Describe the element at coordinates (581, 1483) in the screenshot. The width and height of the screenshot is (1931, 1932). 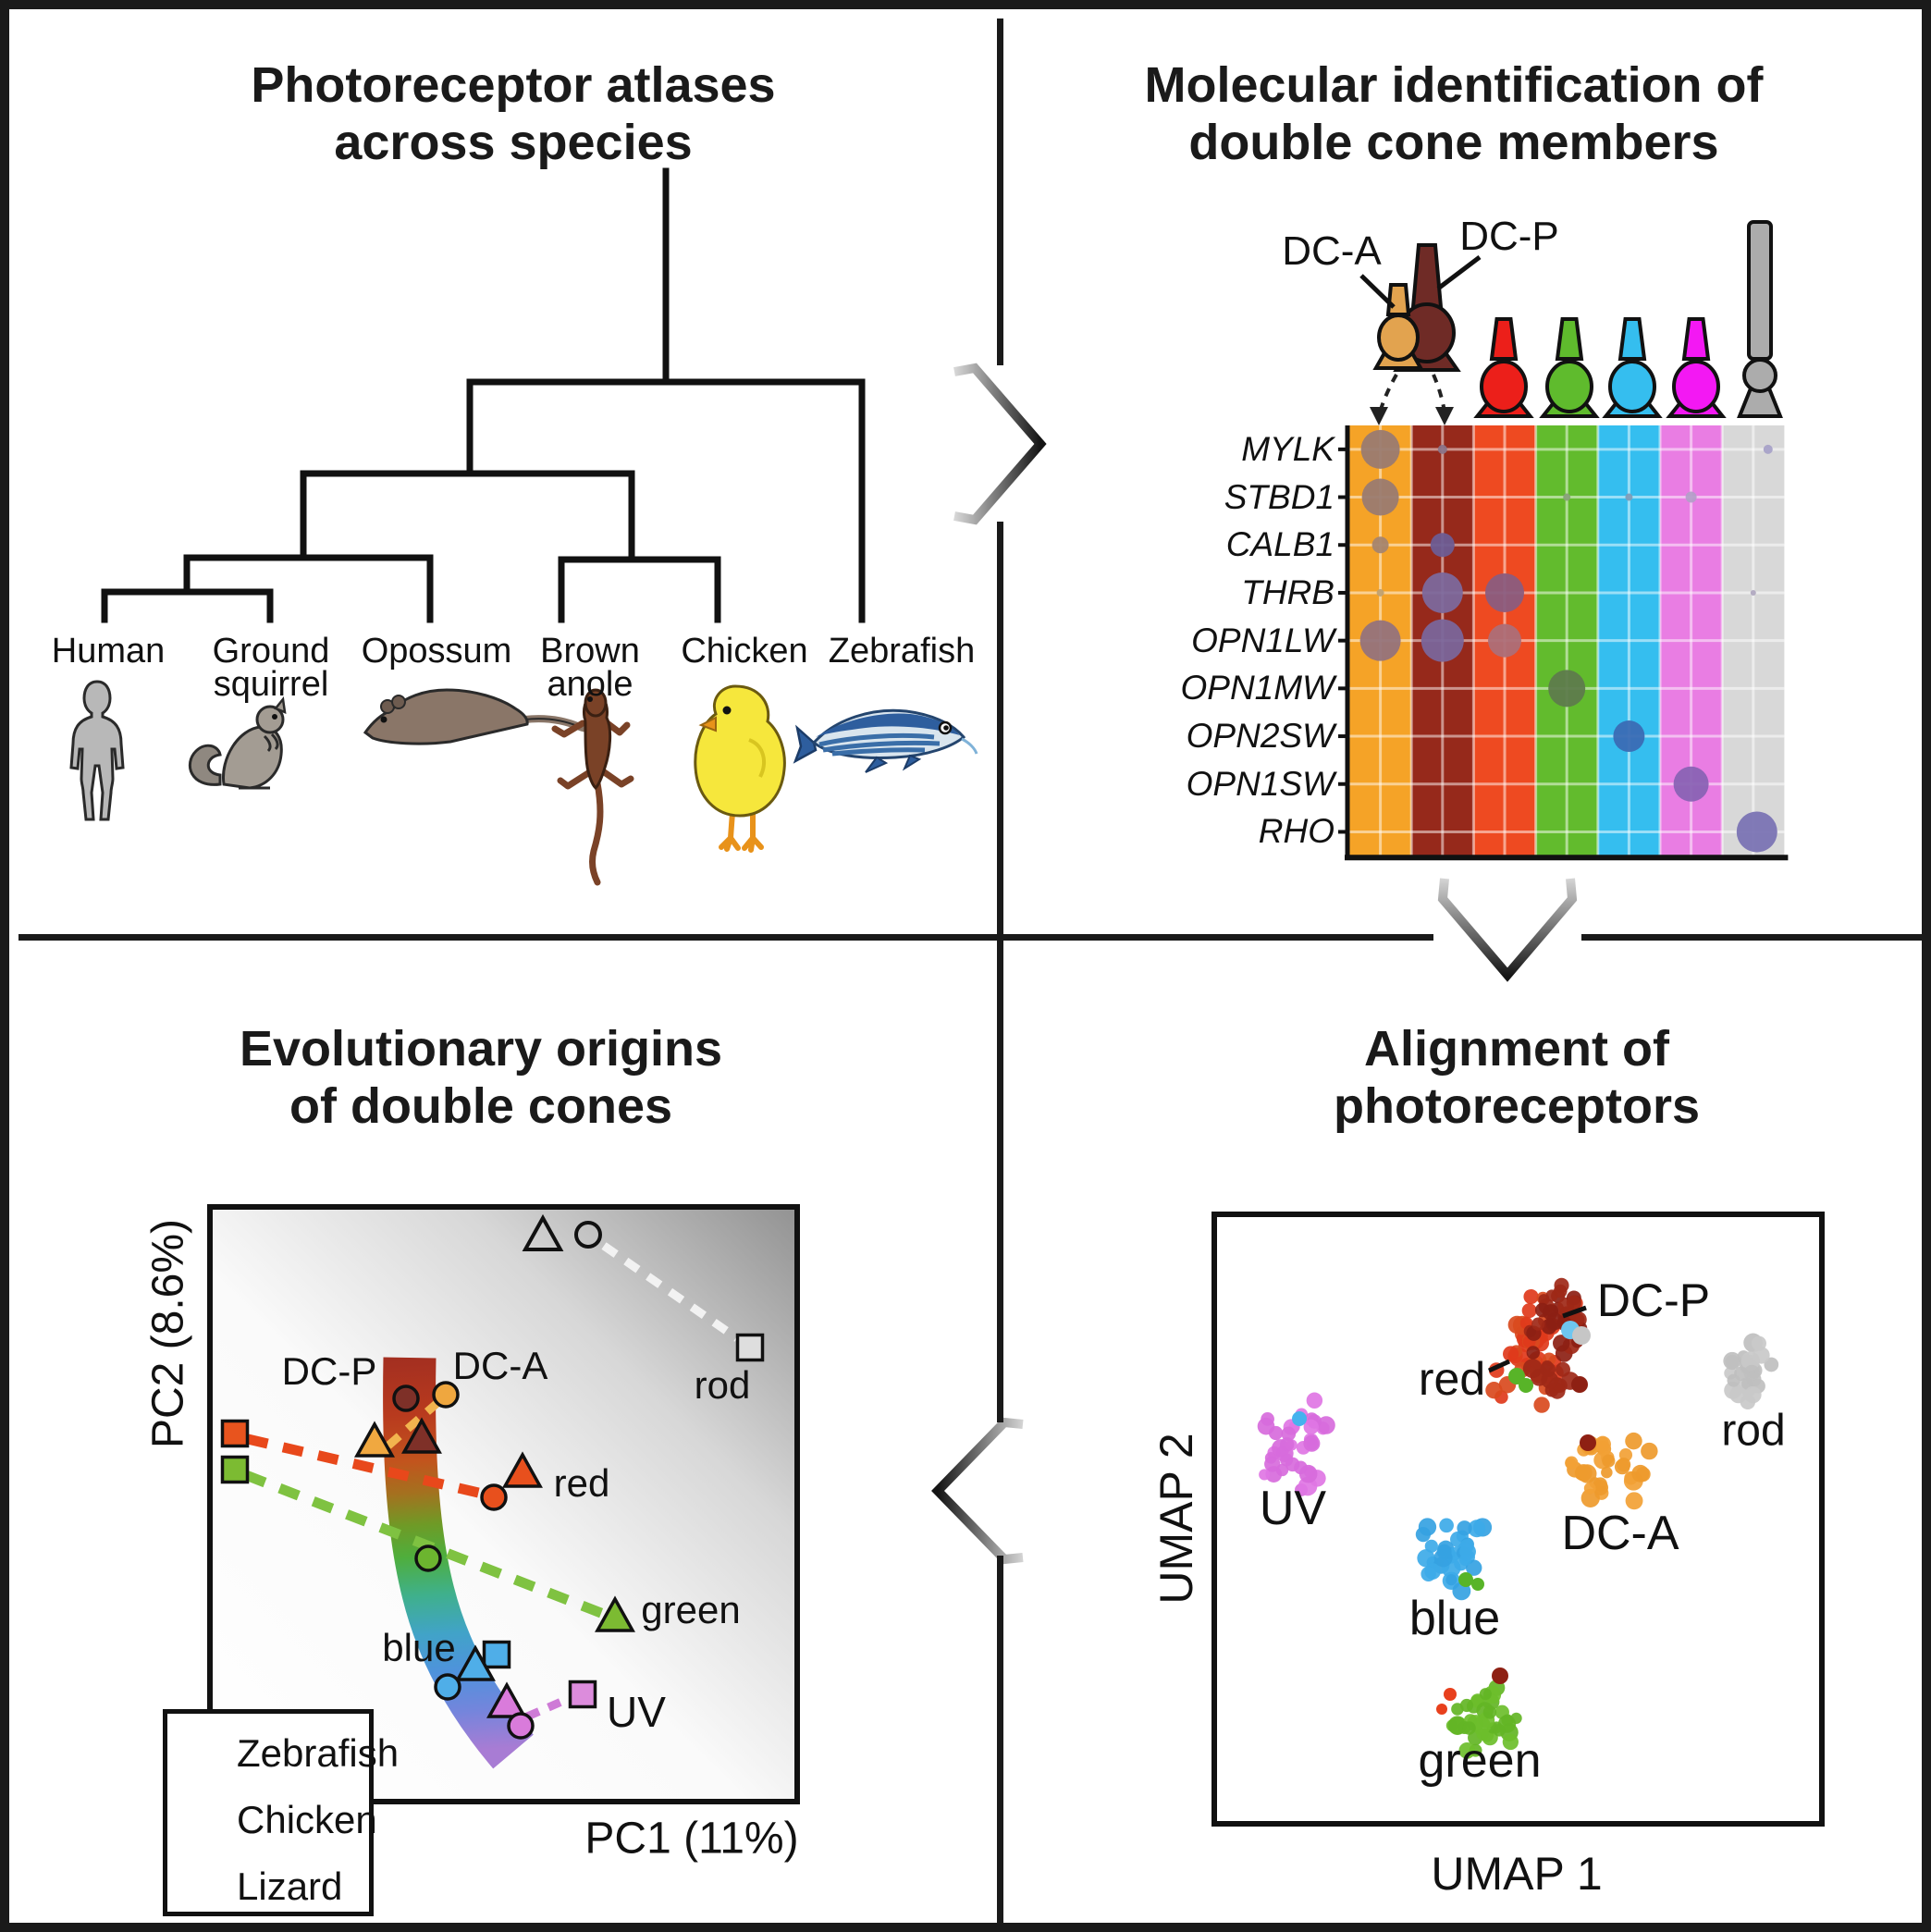
I see `pca-point-label-red: red` at that location.